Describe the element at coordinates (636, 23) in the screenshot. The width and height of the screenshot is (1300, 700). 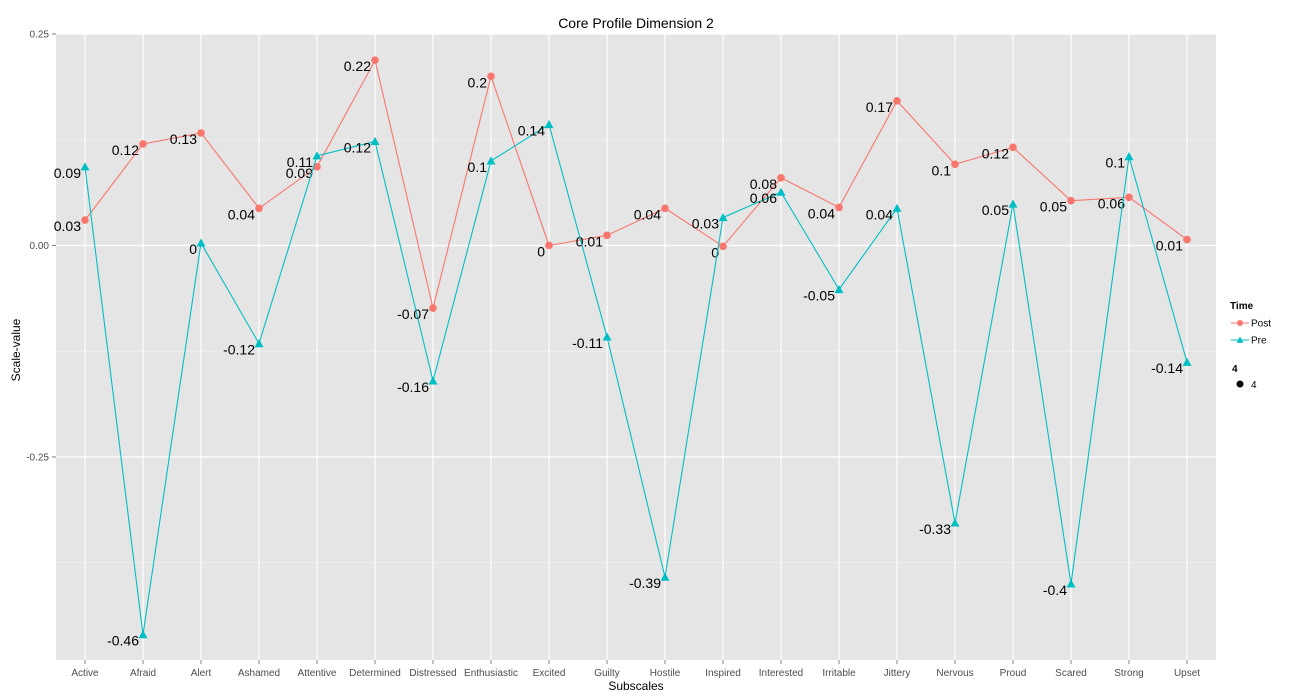
I see `chart-title: Core Profile Dimension 2` at that location.